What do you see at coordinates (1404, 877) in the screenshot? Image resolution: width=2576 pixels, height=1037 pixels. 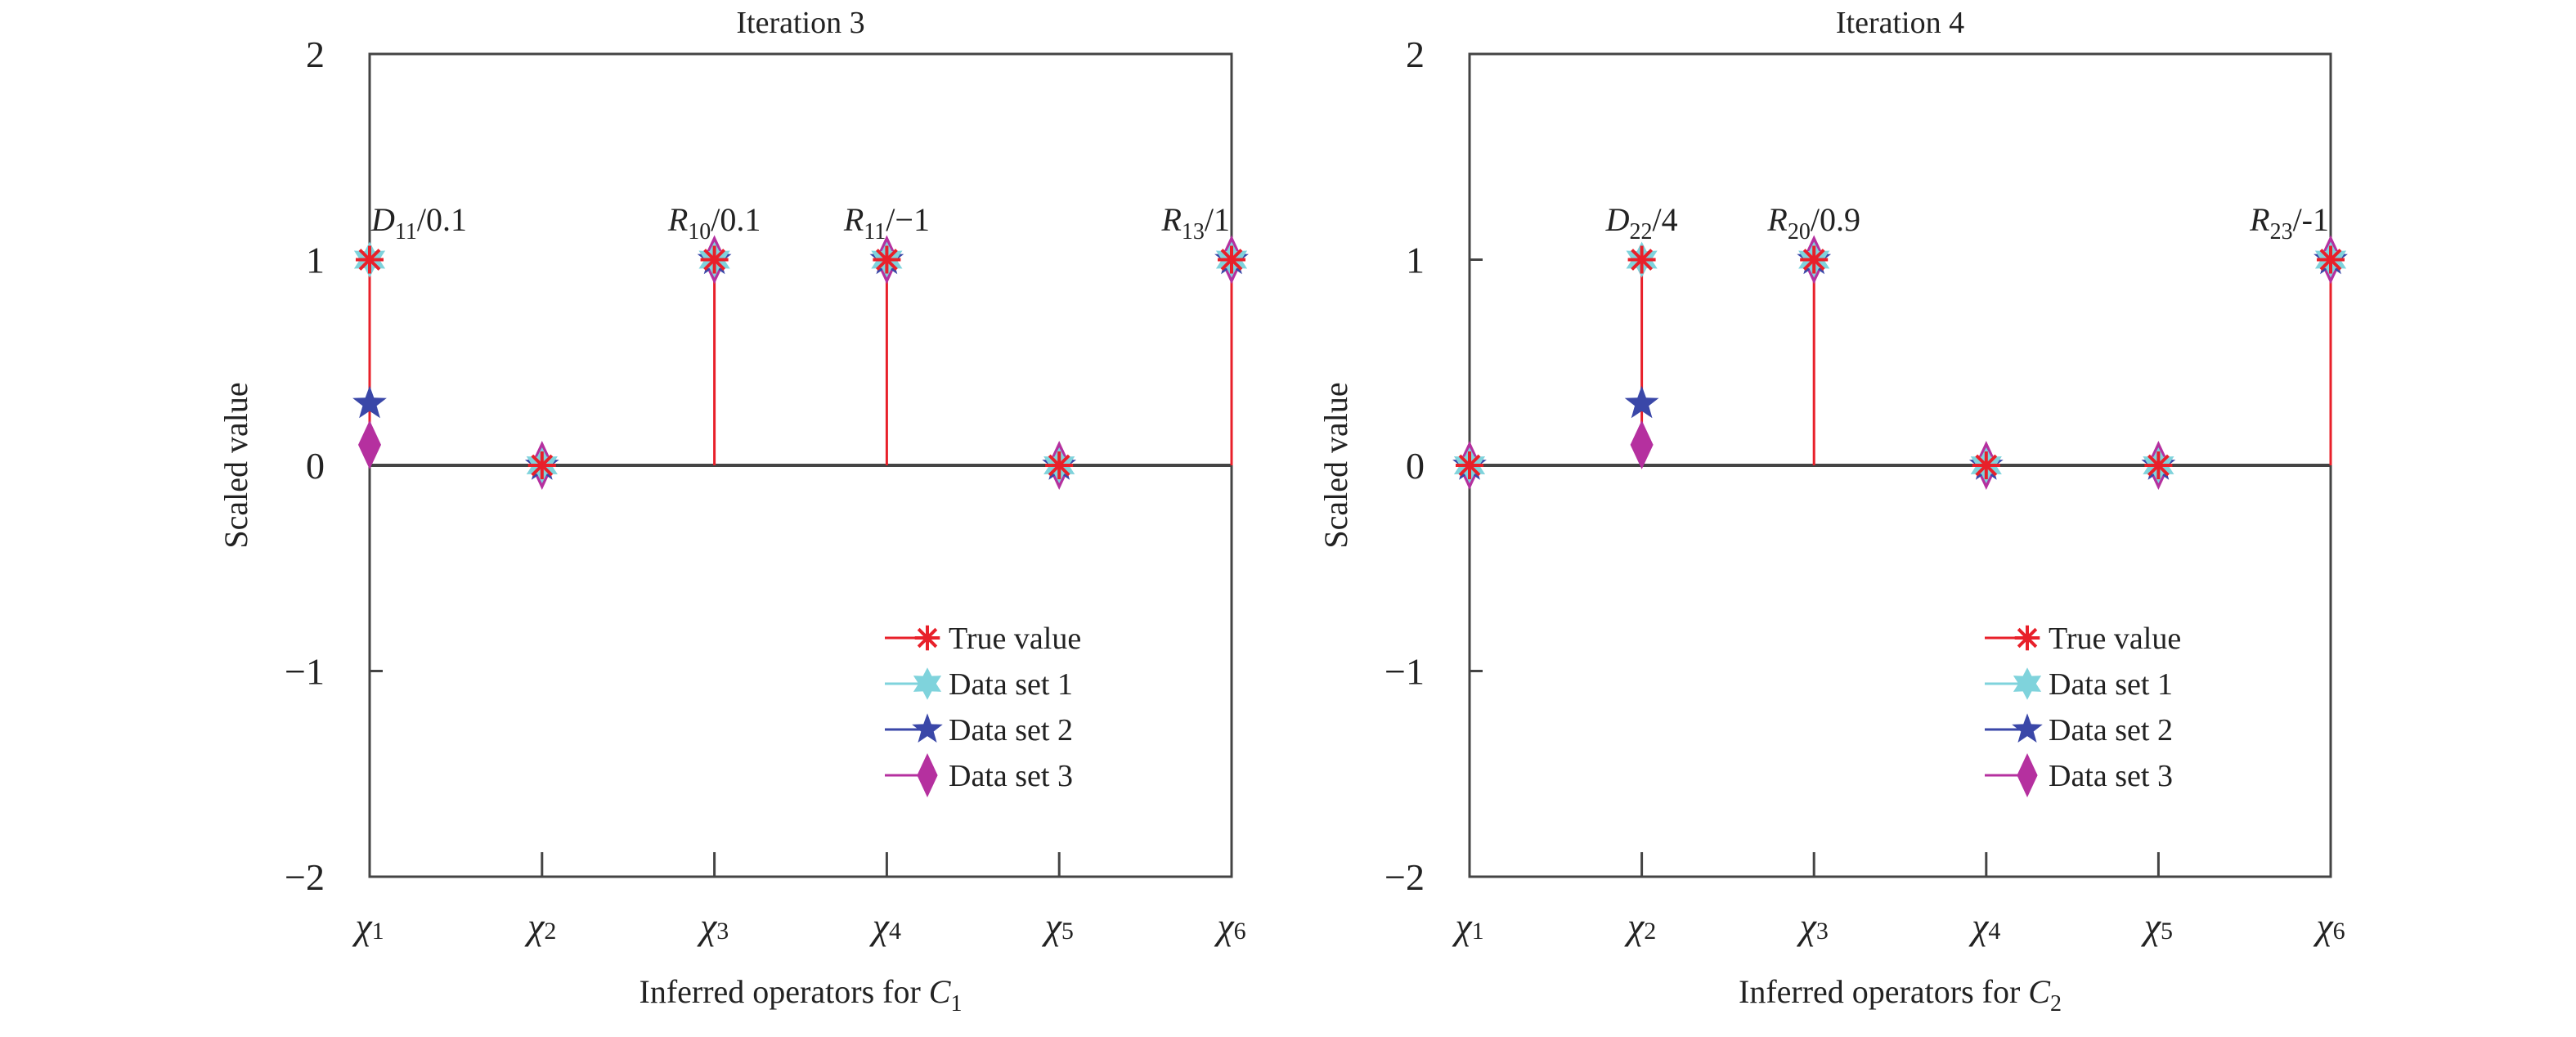 I see `y-tick-label: −2` at bounding box center [1404, 877].